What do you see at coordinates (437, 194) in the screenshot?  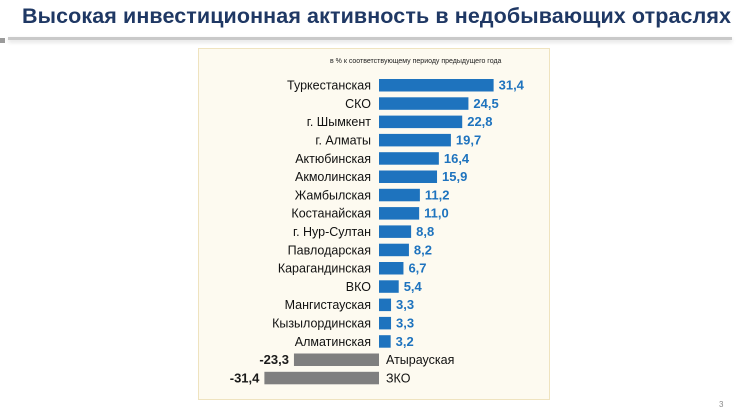 I see `value-label: 11,2` at bounding box center [437, 194].